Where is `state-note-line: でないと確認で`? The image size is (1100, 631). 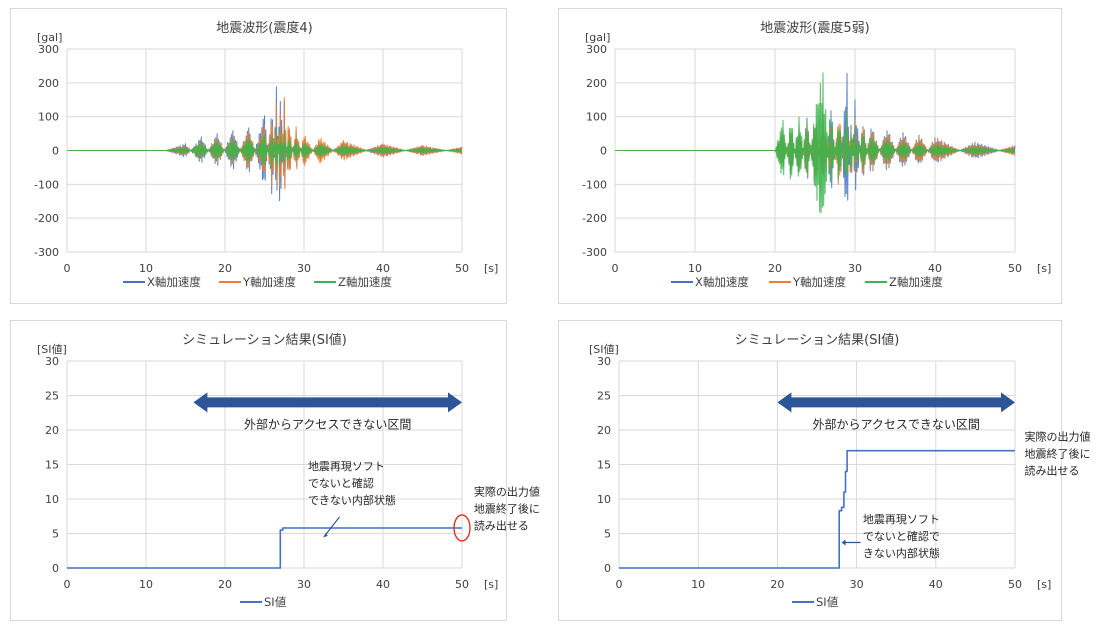 state-note-line: でないと確認で is located at coordinates (901, 536).